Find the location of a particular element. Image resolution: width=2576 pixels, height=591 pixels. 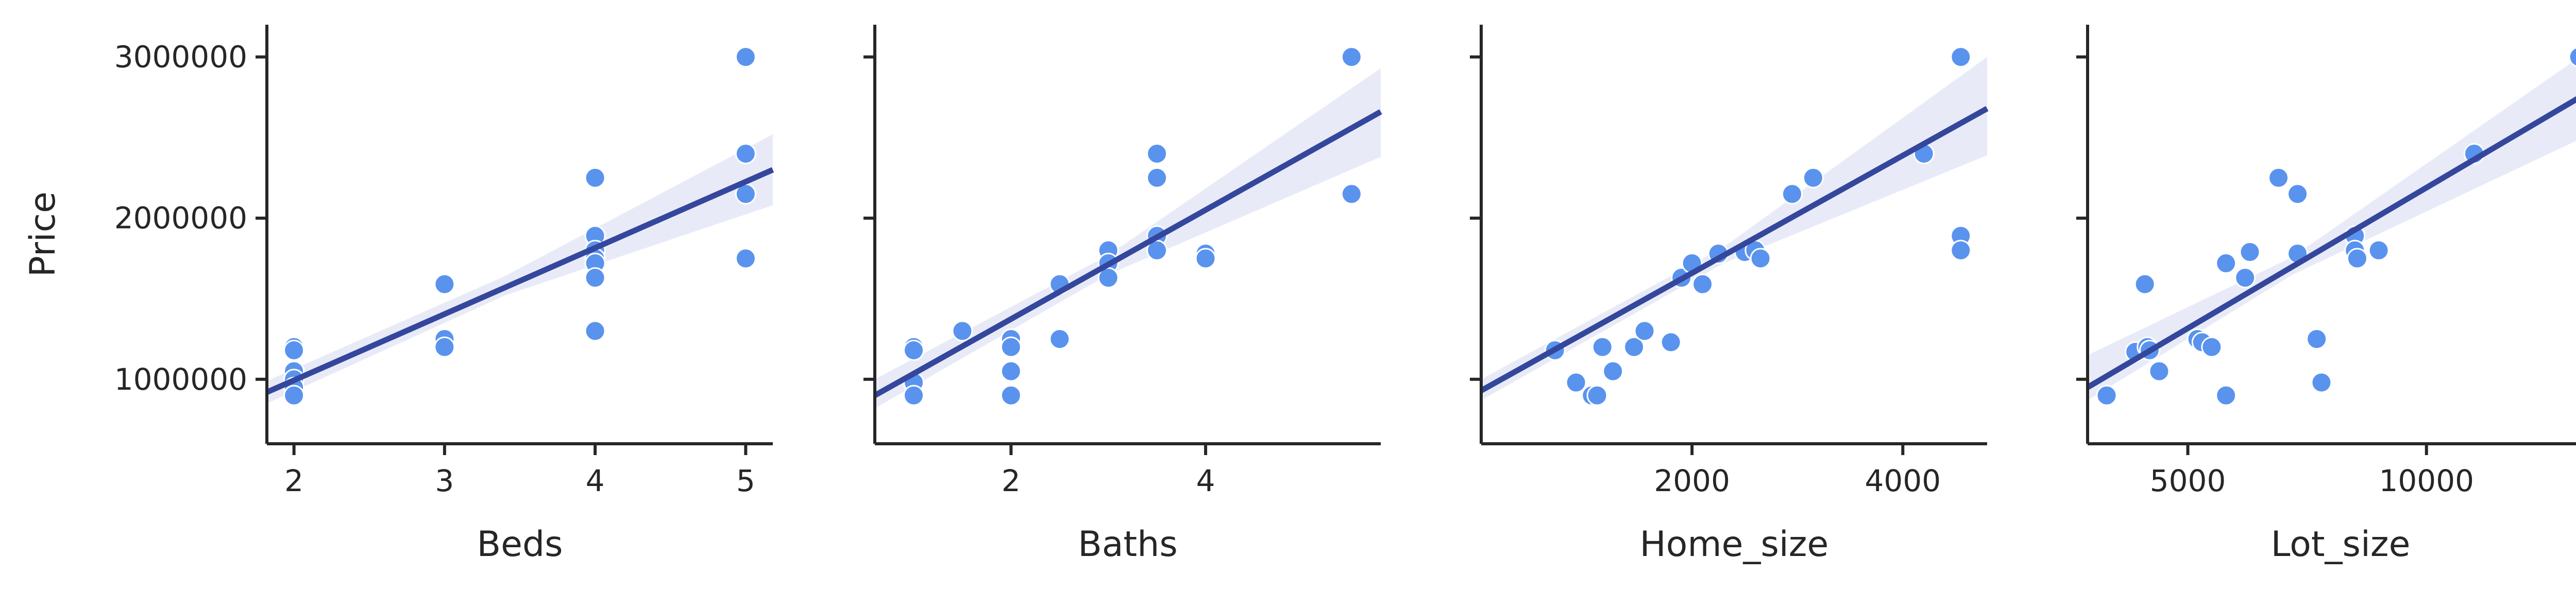

x-axis-label: Baths is located at coordinates (1128, 544).